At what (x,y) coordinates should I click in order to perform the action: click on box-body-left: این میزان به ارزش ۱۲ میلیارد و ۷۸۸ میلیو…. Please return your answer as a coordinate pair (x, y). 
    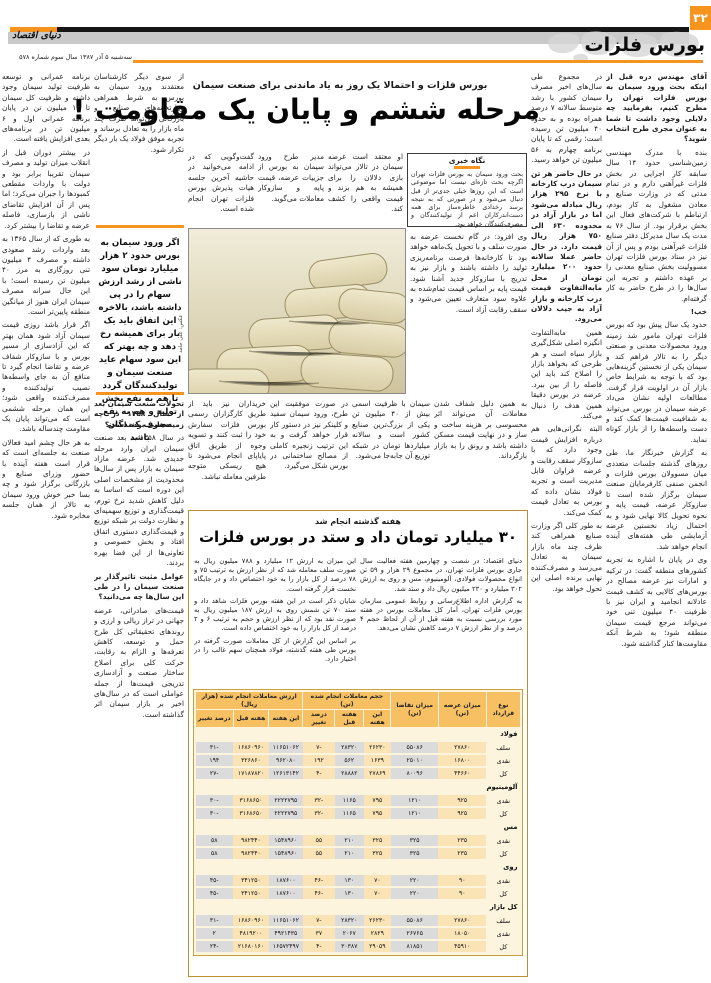
    Looking at the image, I should click on (275, 621).